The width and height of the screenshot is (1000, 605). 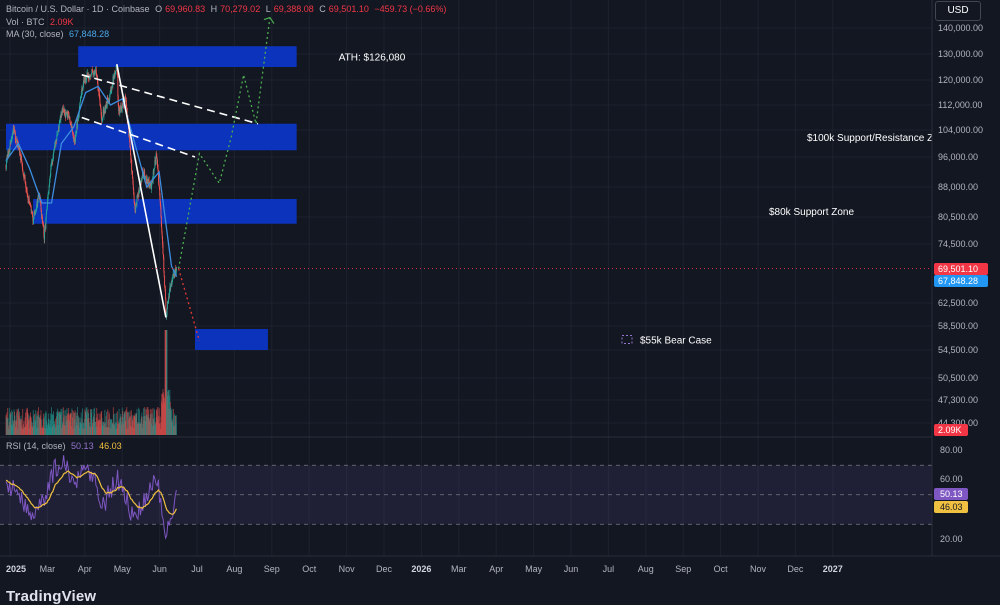 What do you see at coordinates (646, 569) in the screenshot?
I see `time-tick-label: Aug` at bounding box center [646, 569].